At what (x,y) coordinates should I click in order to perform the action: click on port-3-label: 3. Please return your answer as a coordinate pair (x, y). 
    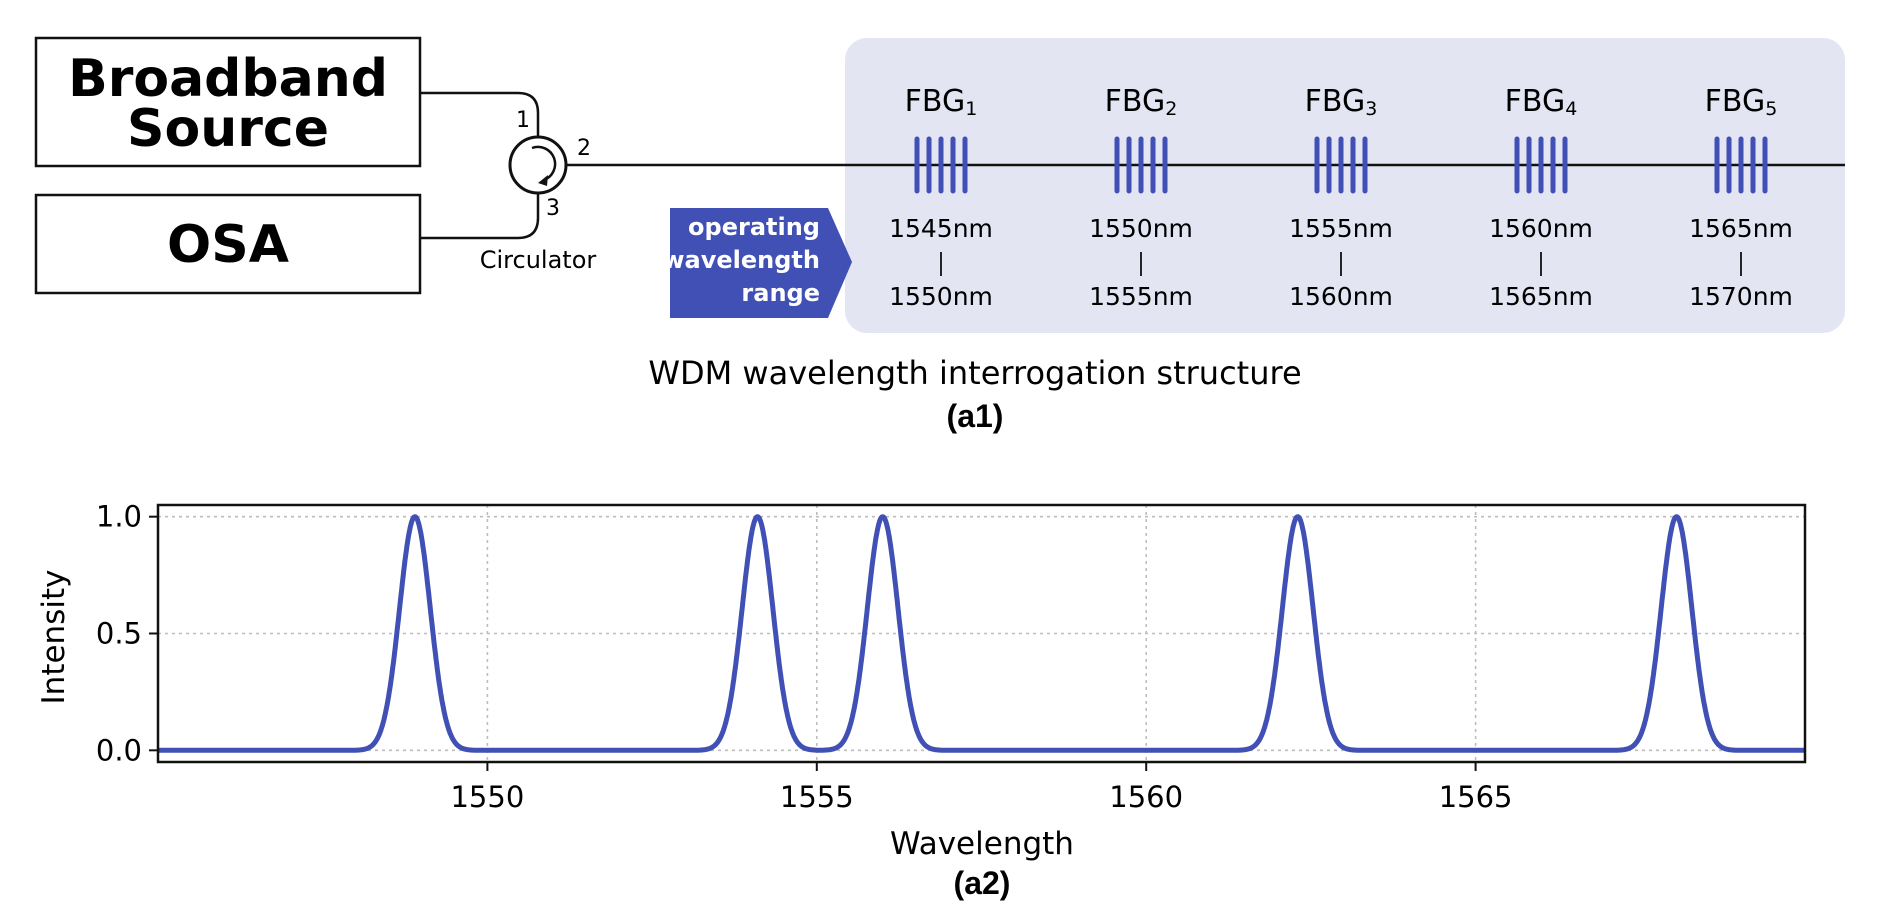
    Looking at the image, I should click on (553, 208).